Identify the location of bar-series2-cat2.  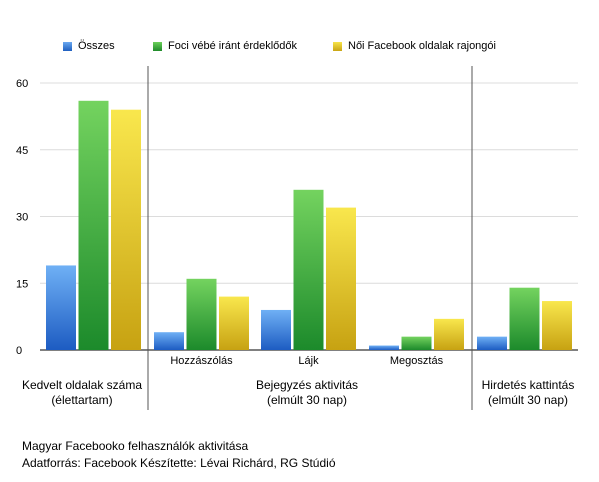
(341, 278).